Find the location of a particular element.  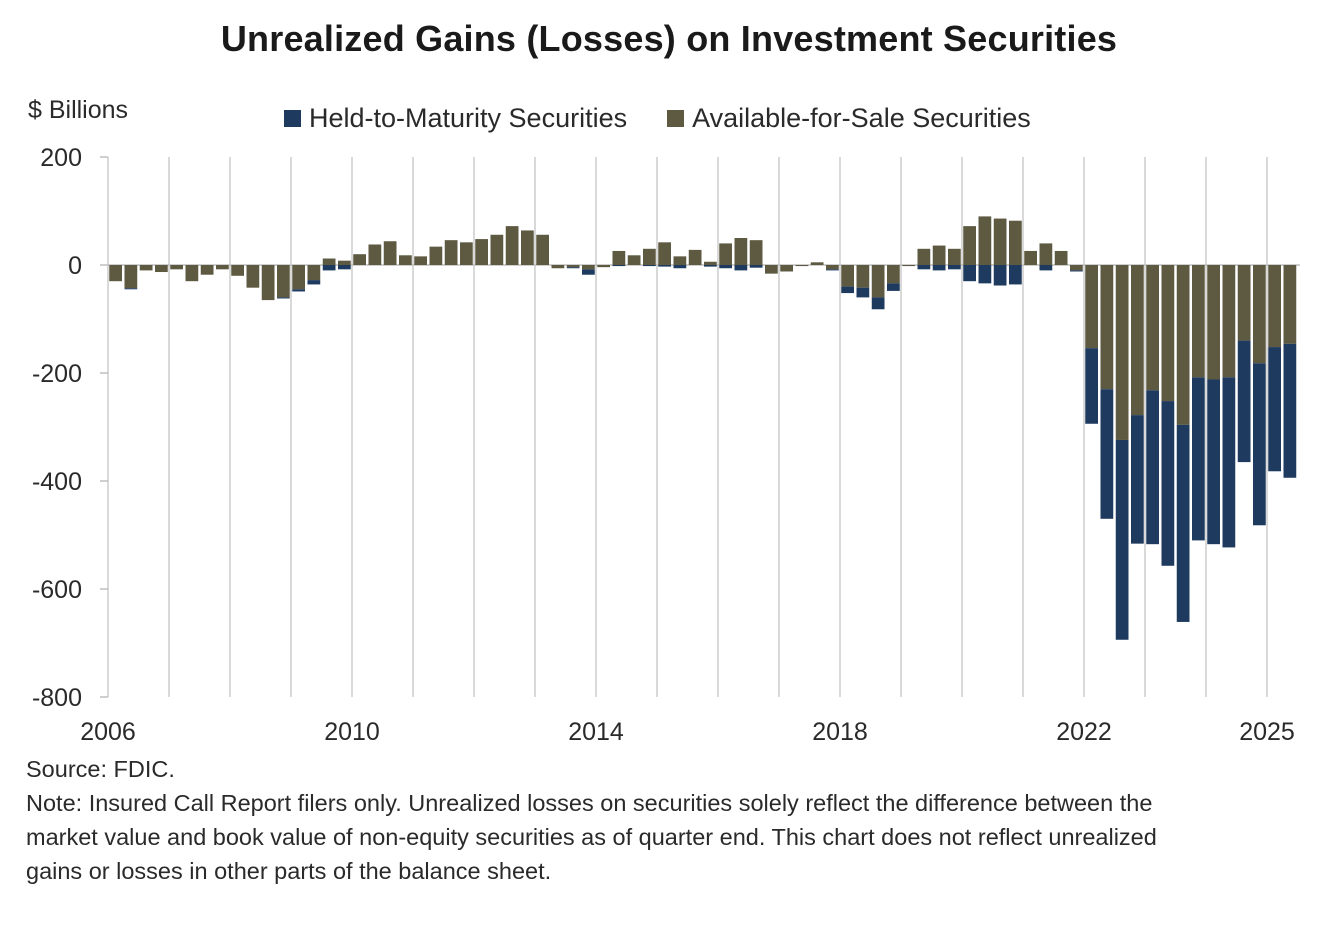

legend-item-afs: Available-for-Sale Securities is located at coordinates (849, 118).